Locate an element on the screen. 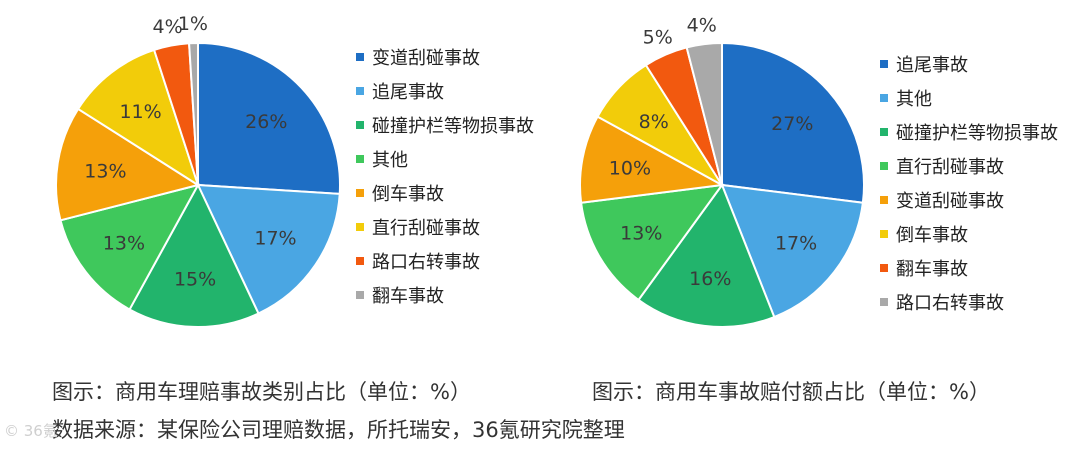 The image size is (1080, 455). pie-label-left-6: 4% is located at coordinates (168, 27).